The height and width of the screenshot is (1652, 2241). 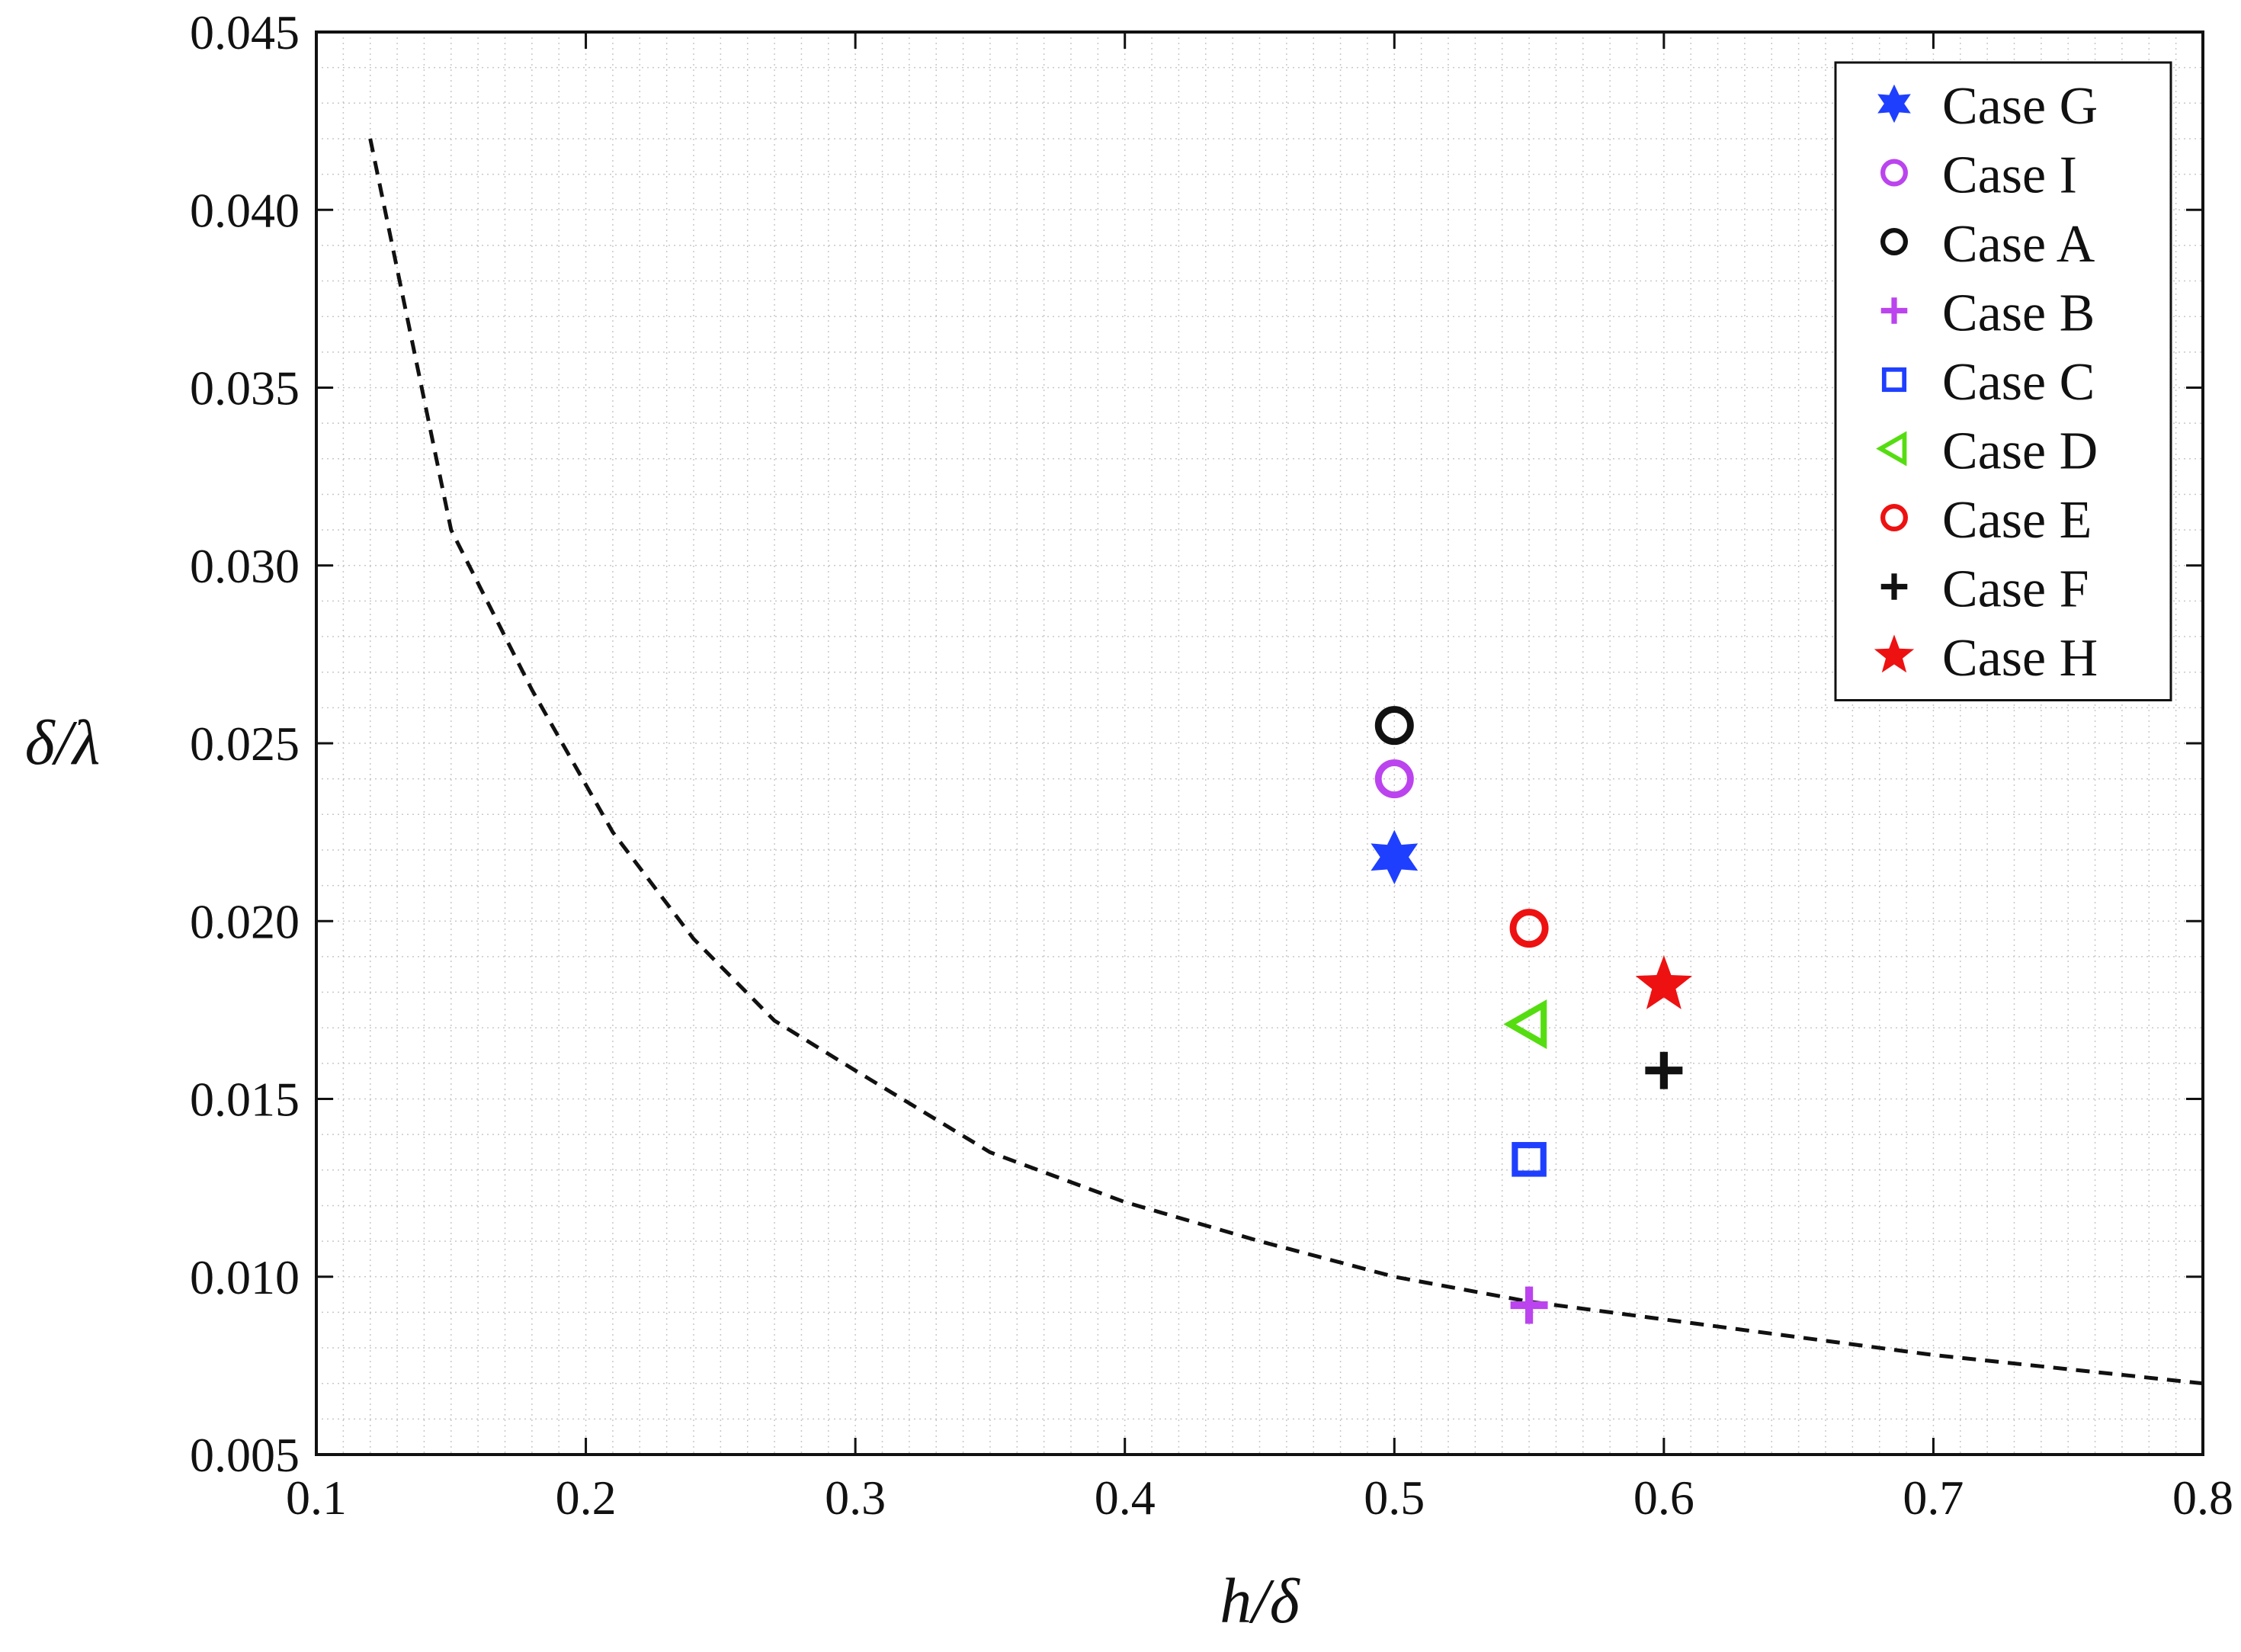 What do you see at coordinates (2020, 452) in the screenshot?
I see `legend-label: Case D` at bounding box center [2020, 452].